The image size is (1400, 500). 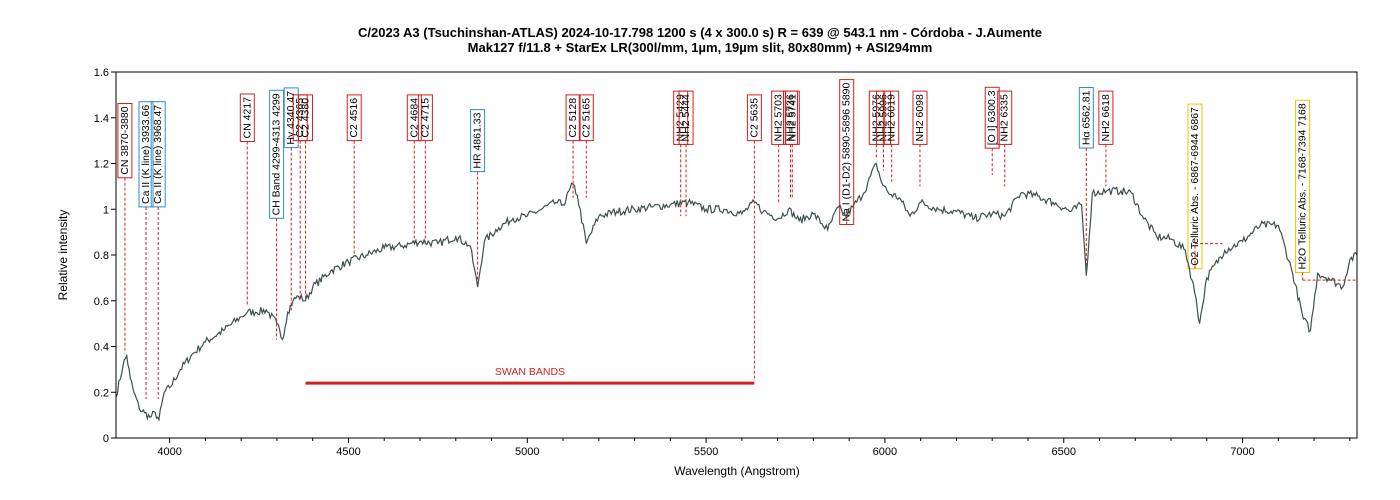 What do you see at coordinates (992, 117) in the screenshot?
I see `annotation-label: [O I] 6300.3` at bounding box center [992, 117].